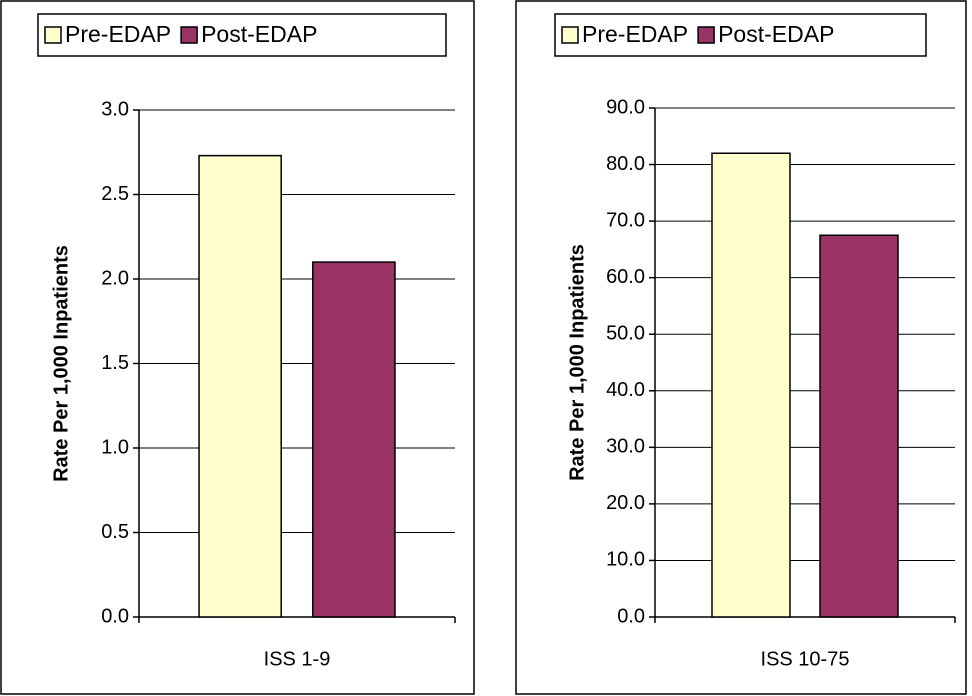 The width and height of the screenshot is (972, 696). What do you see at coordinates (115, 447) in the screenshot?
I see `y-tick-label: 1.0` at bounding box center [115, 447].